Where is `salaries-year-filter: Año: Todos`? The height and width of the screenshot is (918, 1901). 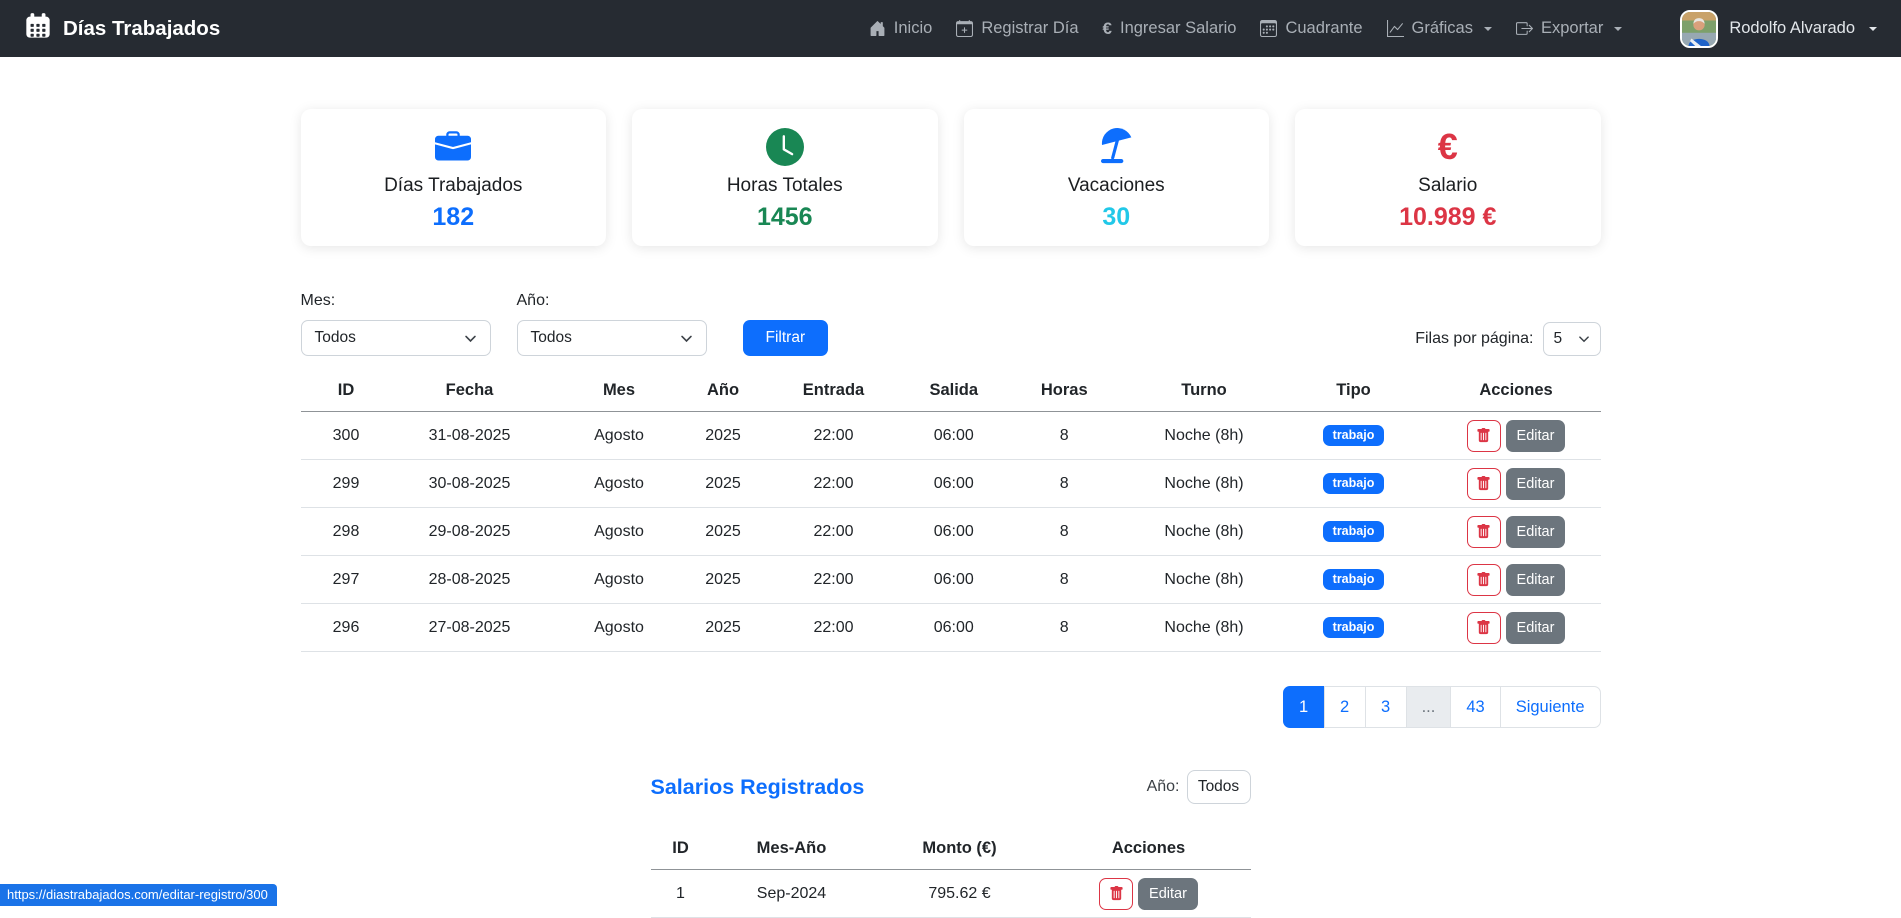
salaries-year-filter: Año: Todos is located at coordinates (1199, 787).